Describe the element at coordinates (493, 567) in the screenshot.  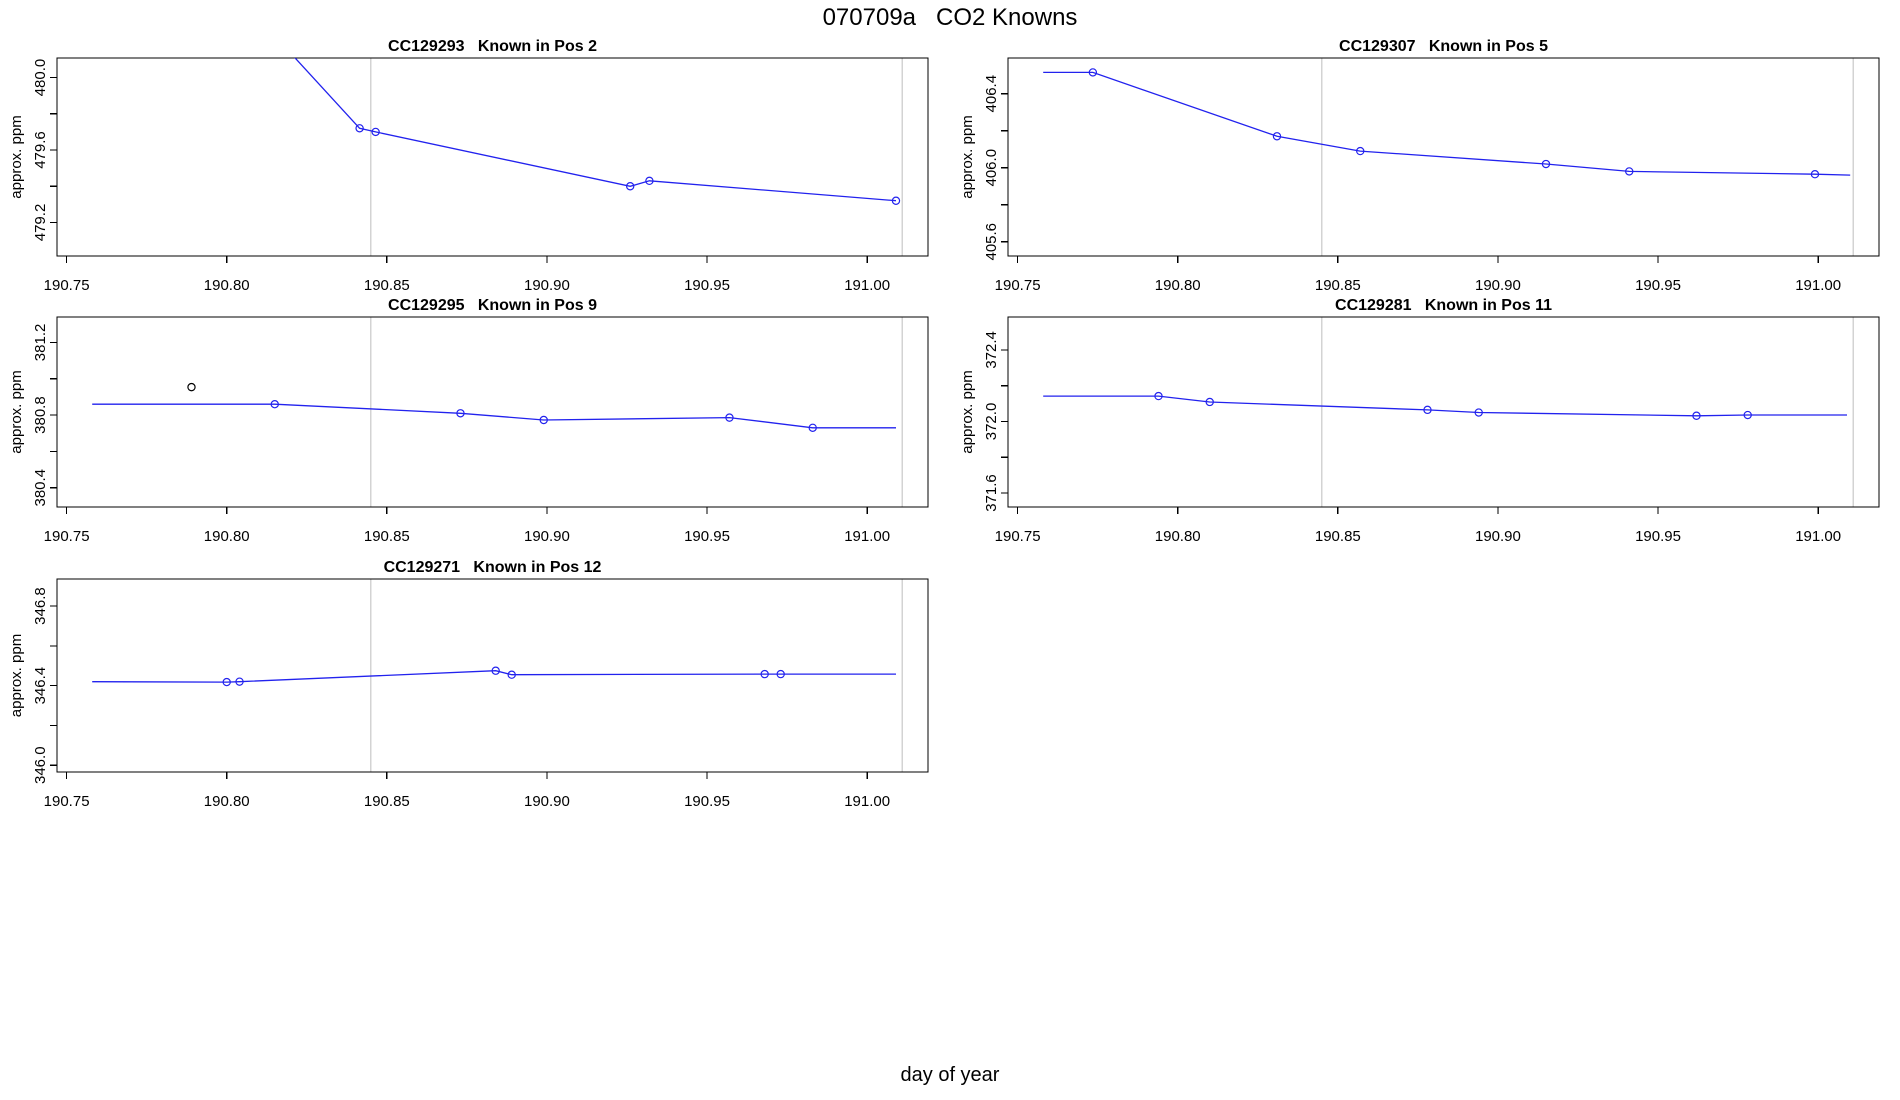
I see `subplot-title: CC129271 Known in Pos 12` at that location.